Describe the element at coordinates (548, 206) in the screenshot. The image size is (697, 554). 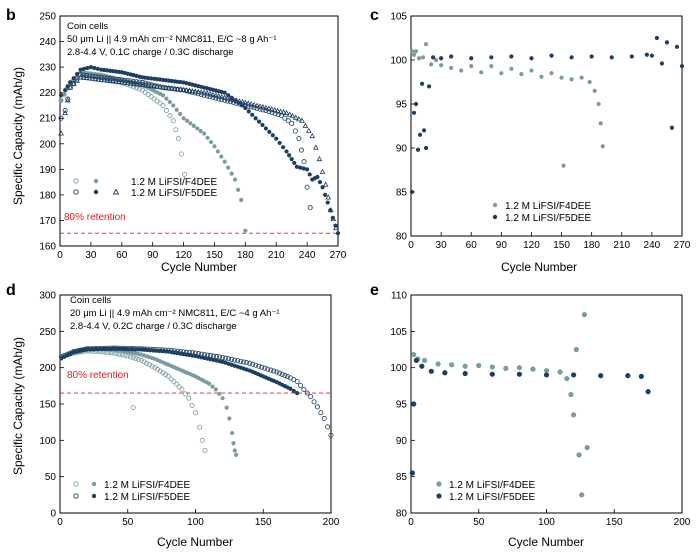
I see `legend-c-f4-label: 1.2 M LiFSI/F4DEE` at that location.